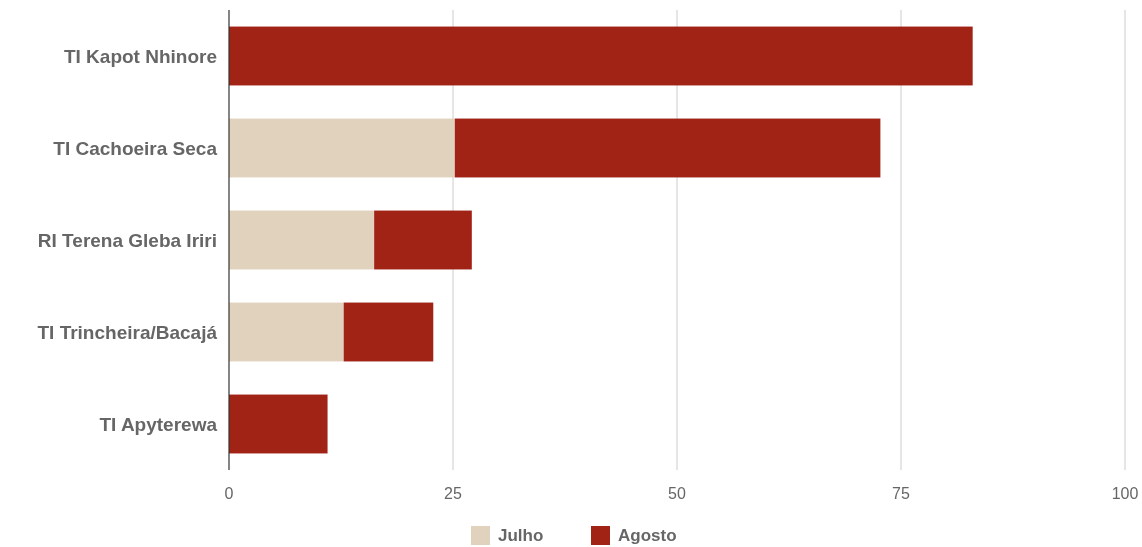  I want to click on x-tick-label: 50, so click(677, 493).